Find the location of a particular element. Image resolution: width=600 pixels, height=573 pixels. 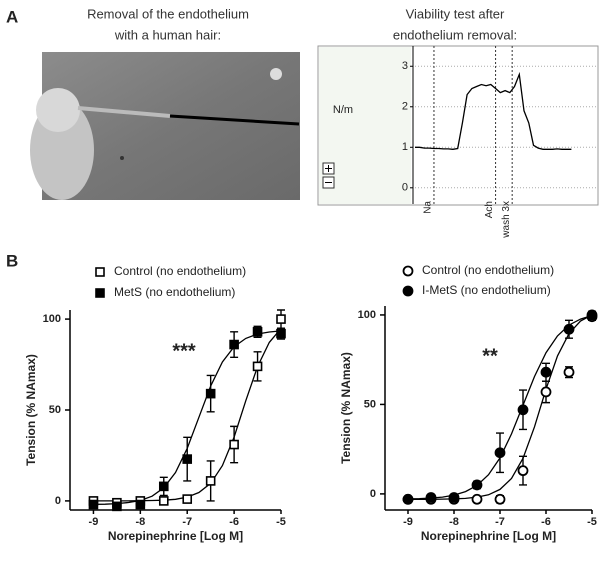

significance: *** is located at coordinates (184, 351).